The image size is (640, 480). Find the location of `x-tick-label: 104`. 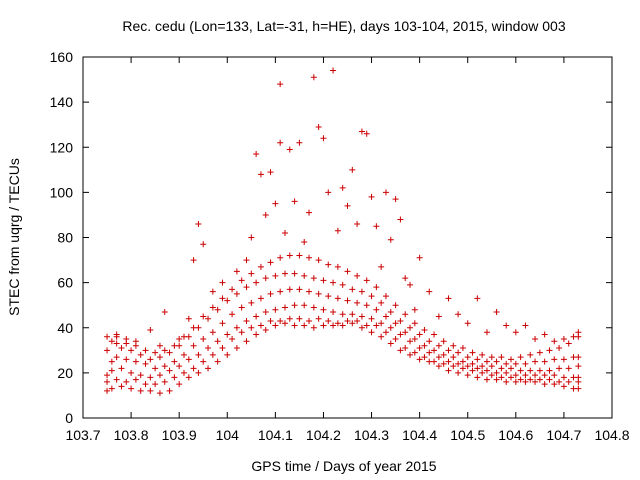

x-tick-label: 104 is located at coordinates (228, 435).